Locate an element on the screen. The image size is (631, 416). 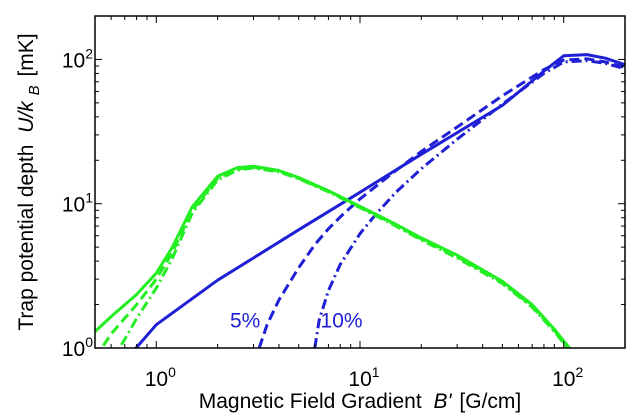
x-axis-title-variable: B' is located at coordinates (443, 401).